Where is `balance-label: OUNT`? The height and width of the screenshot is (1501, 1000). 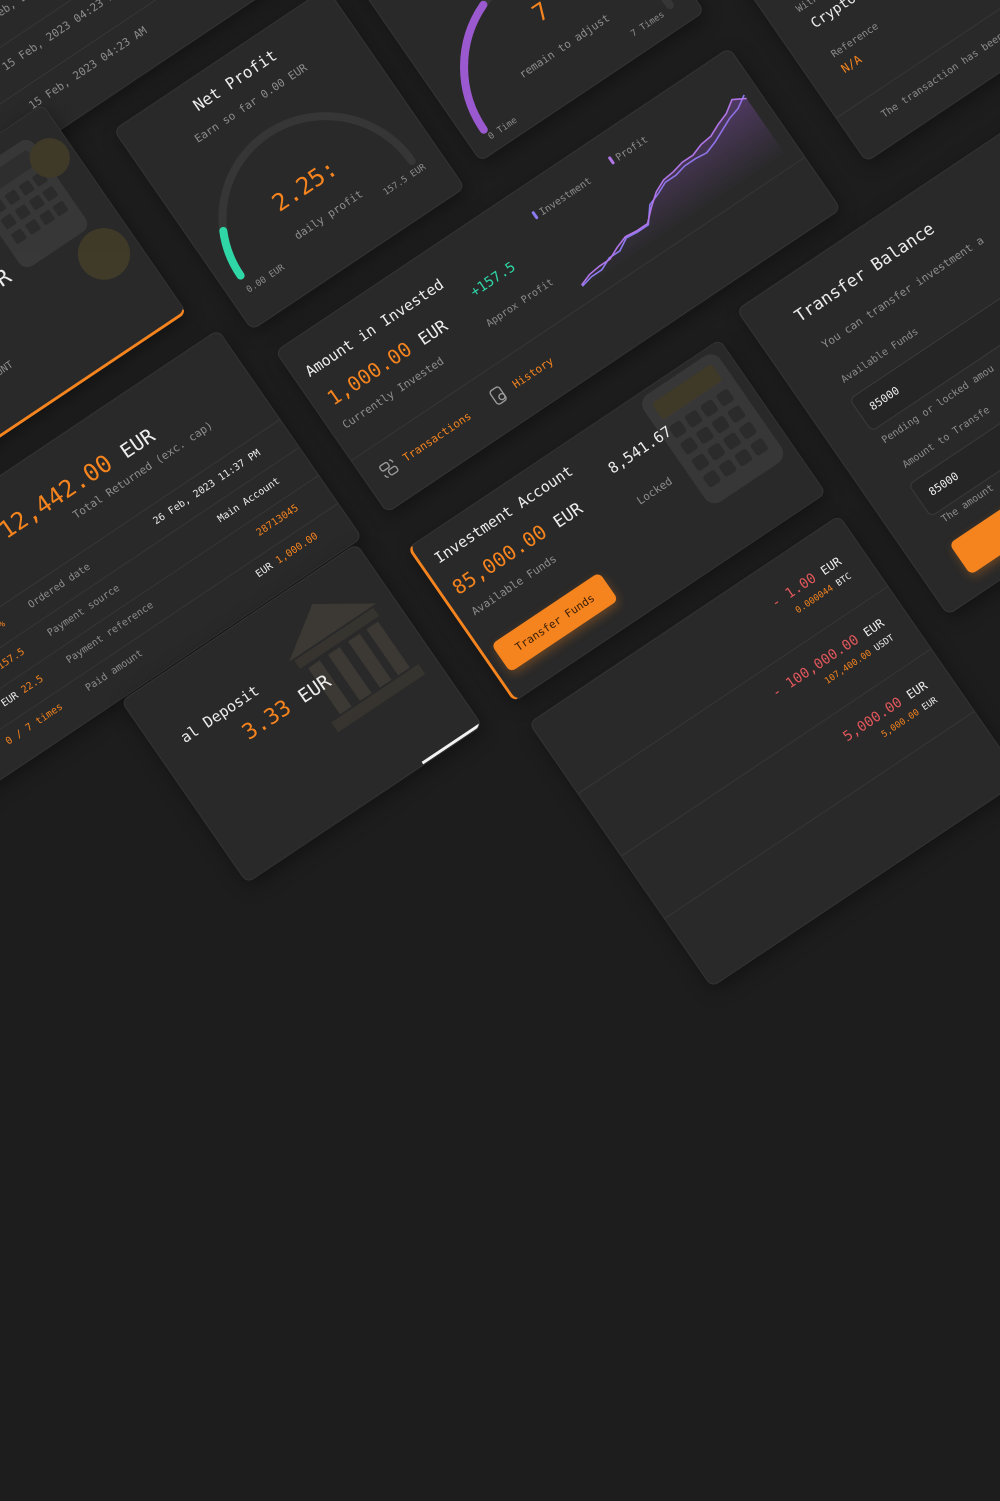 balance-label: OUNT is located at coordinates (8, 370).